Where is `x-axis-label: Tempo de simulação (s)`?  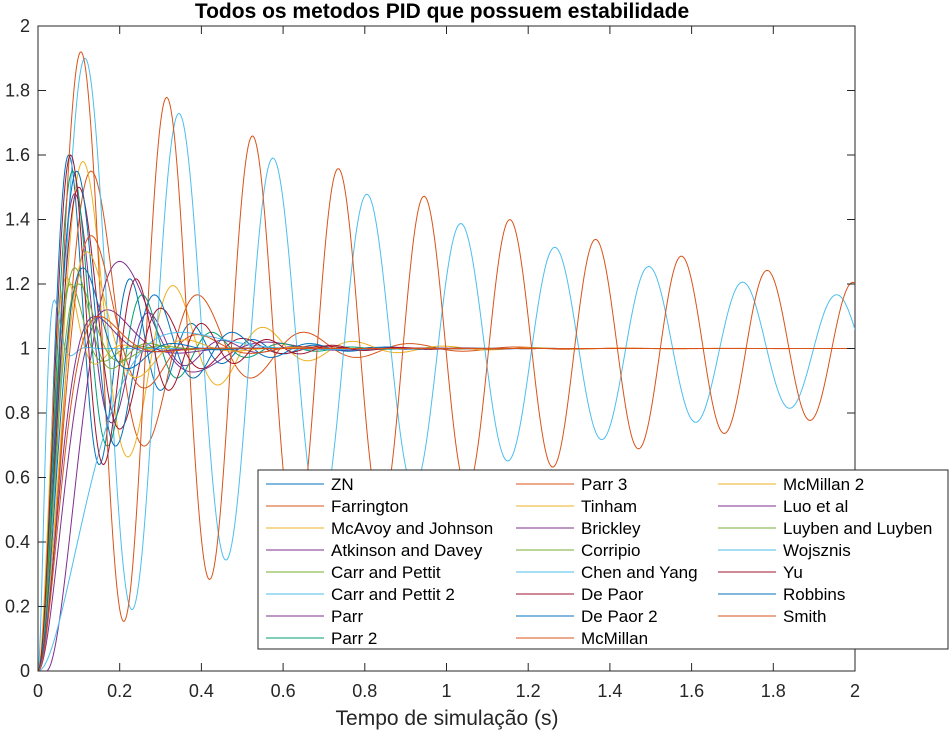 x-axis-label: Tempo de simulação (s) is located at coordinates (447, 718).